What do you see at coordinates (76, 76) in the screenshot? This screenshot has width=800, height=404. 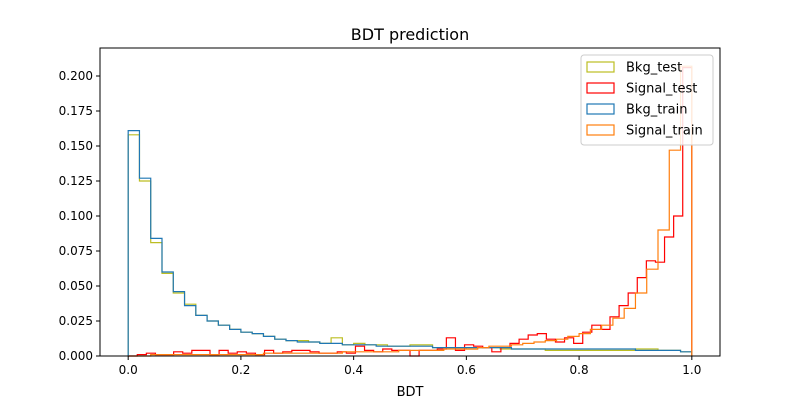 I see `y-tick-label: 0.200` at bounding box center [76, 76].